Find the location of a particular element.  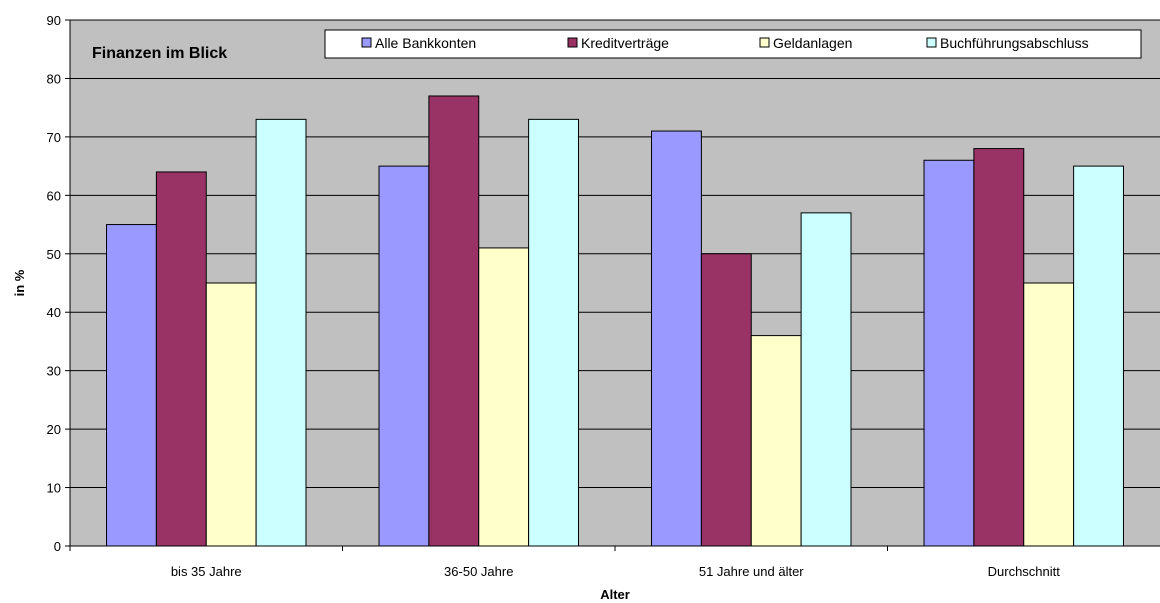

y-axis-title: in % is located at coordinates (19, 282).